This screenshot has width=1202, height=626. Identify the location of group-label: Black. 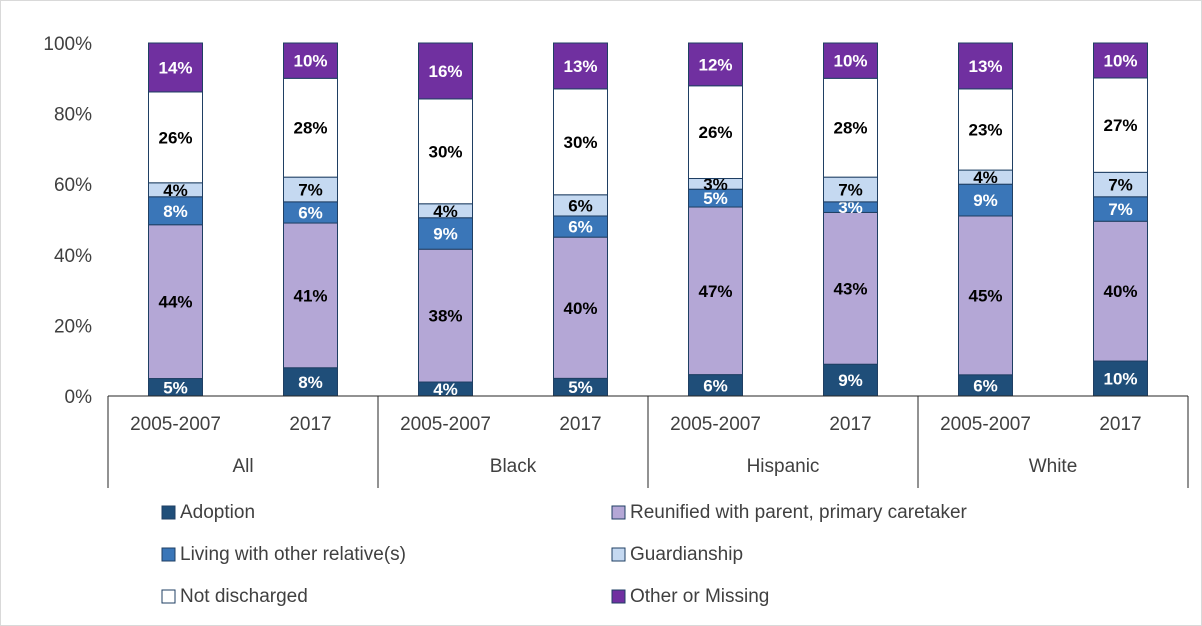
(513, 466).